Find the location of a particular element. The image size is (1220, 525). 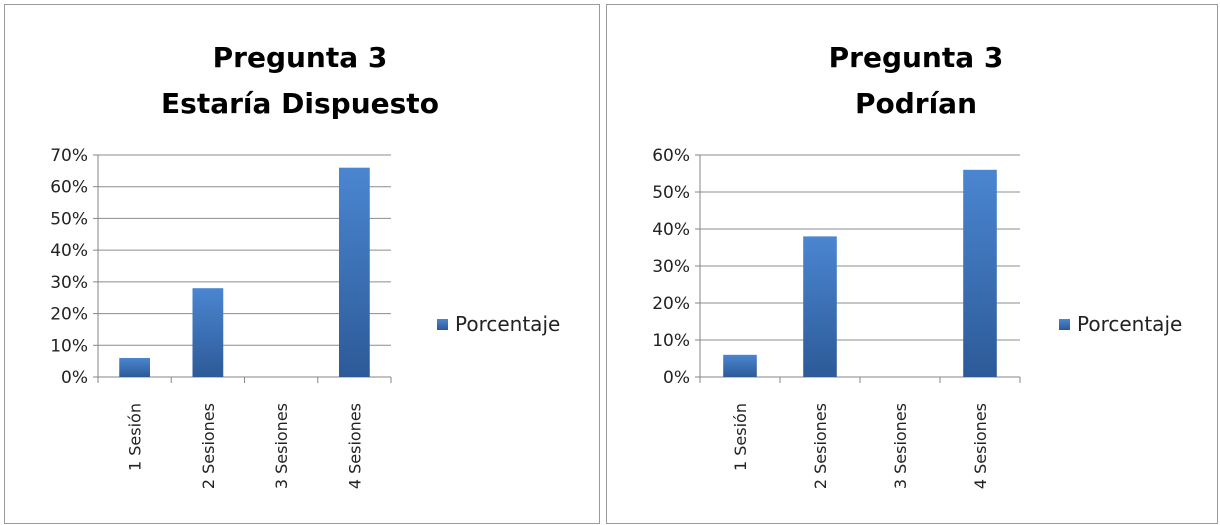

y-tick-label: 70% is located at coordinates (69, 156).